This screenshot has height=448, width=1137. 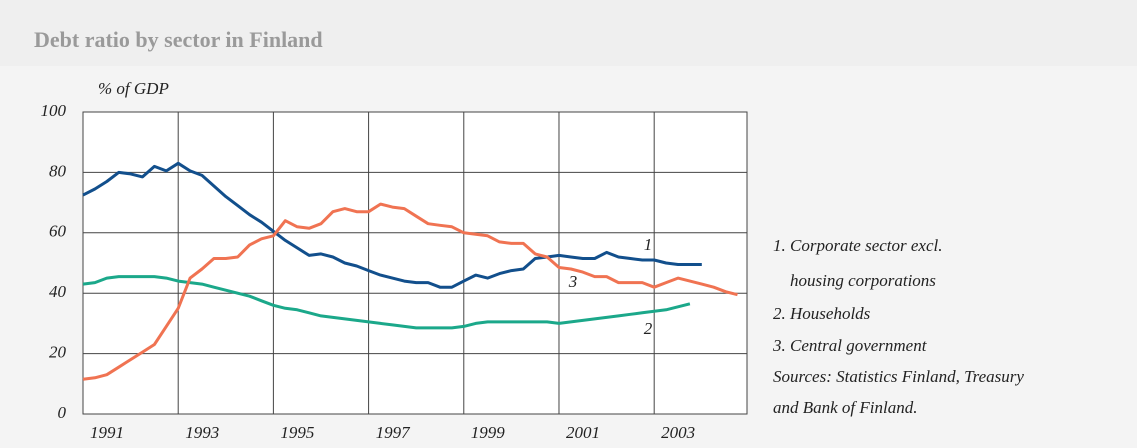 What do you see at coordinates (573, 281) in the screenshot?
I see `series-label: 3` at bounding box center [573, 281].